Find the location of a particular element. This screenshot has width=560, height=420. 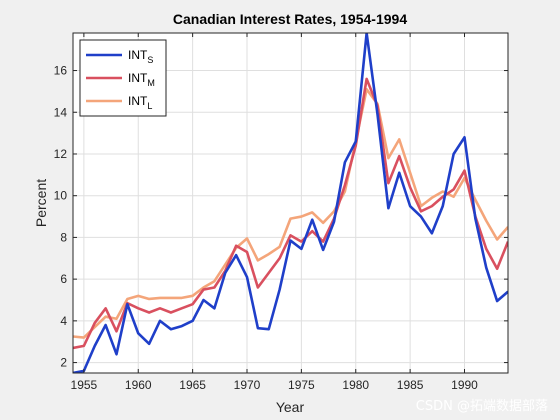

y-tick-label: 6 is located at coordinates (63, 279).